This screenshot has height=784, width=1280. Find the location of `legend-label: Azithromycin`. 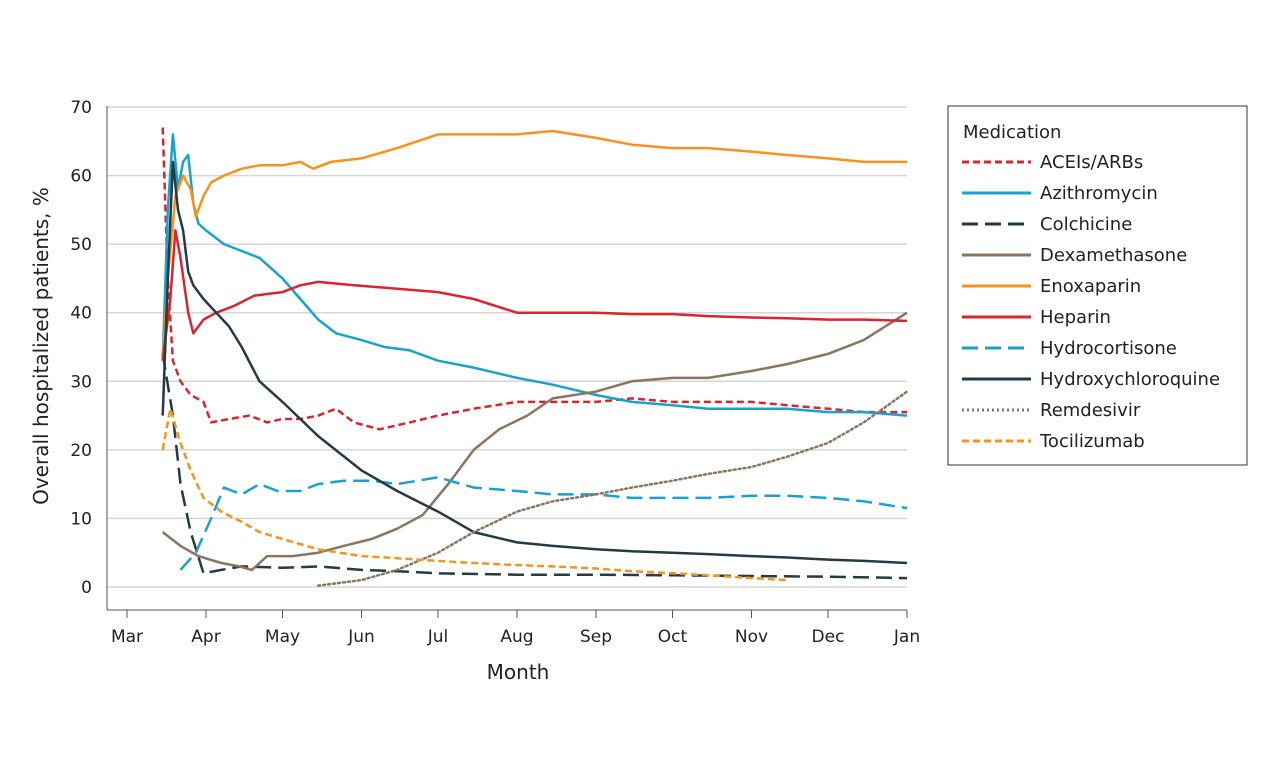

legend-label: Azithromycin is located at coordinates (1099, 193).